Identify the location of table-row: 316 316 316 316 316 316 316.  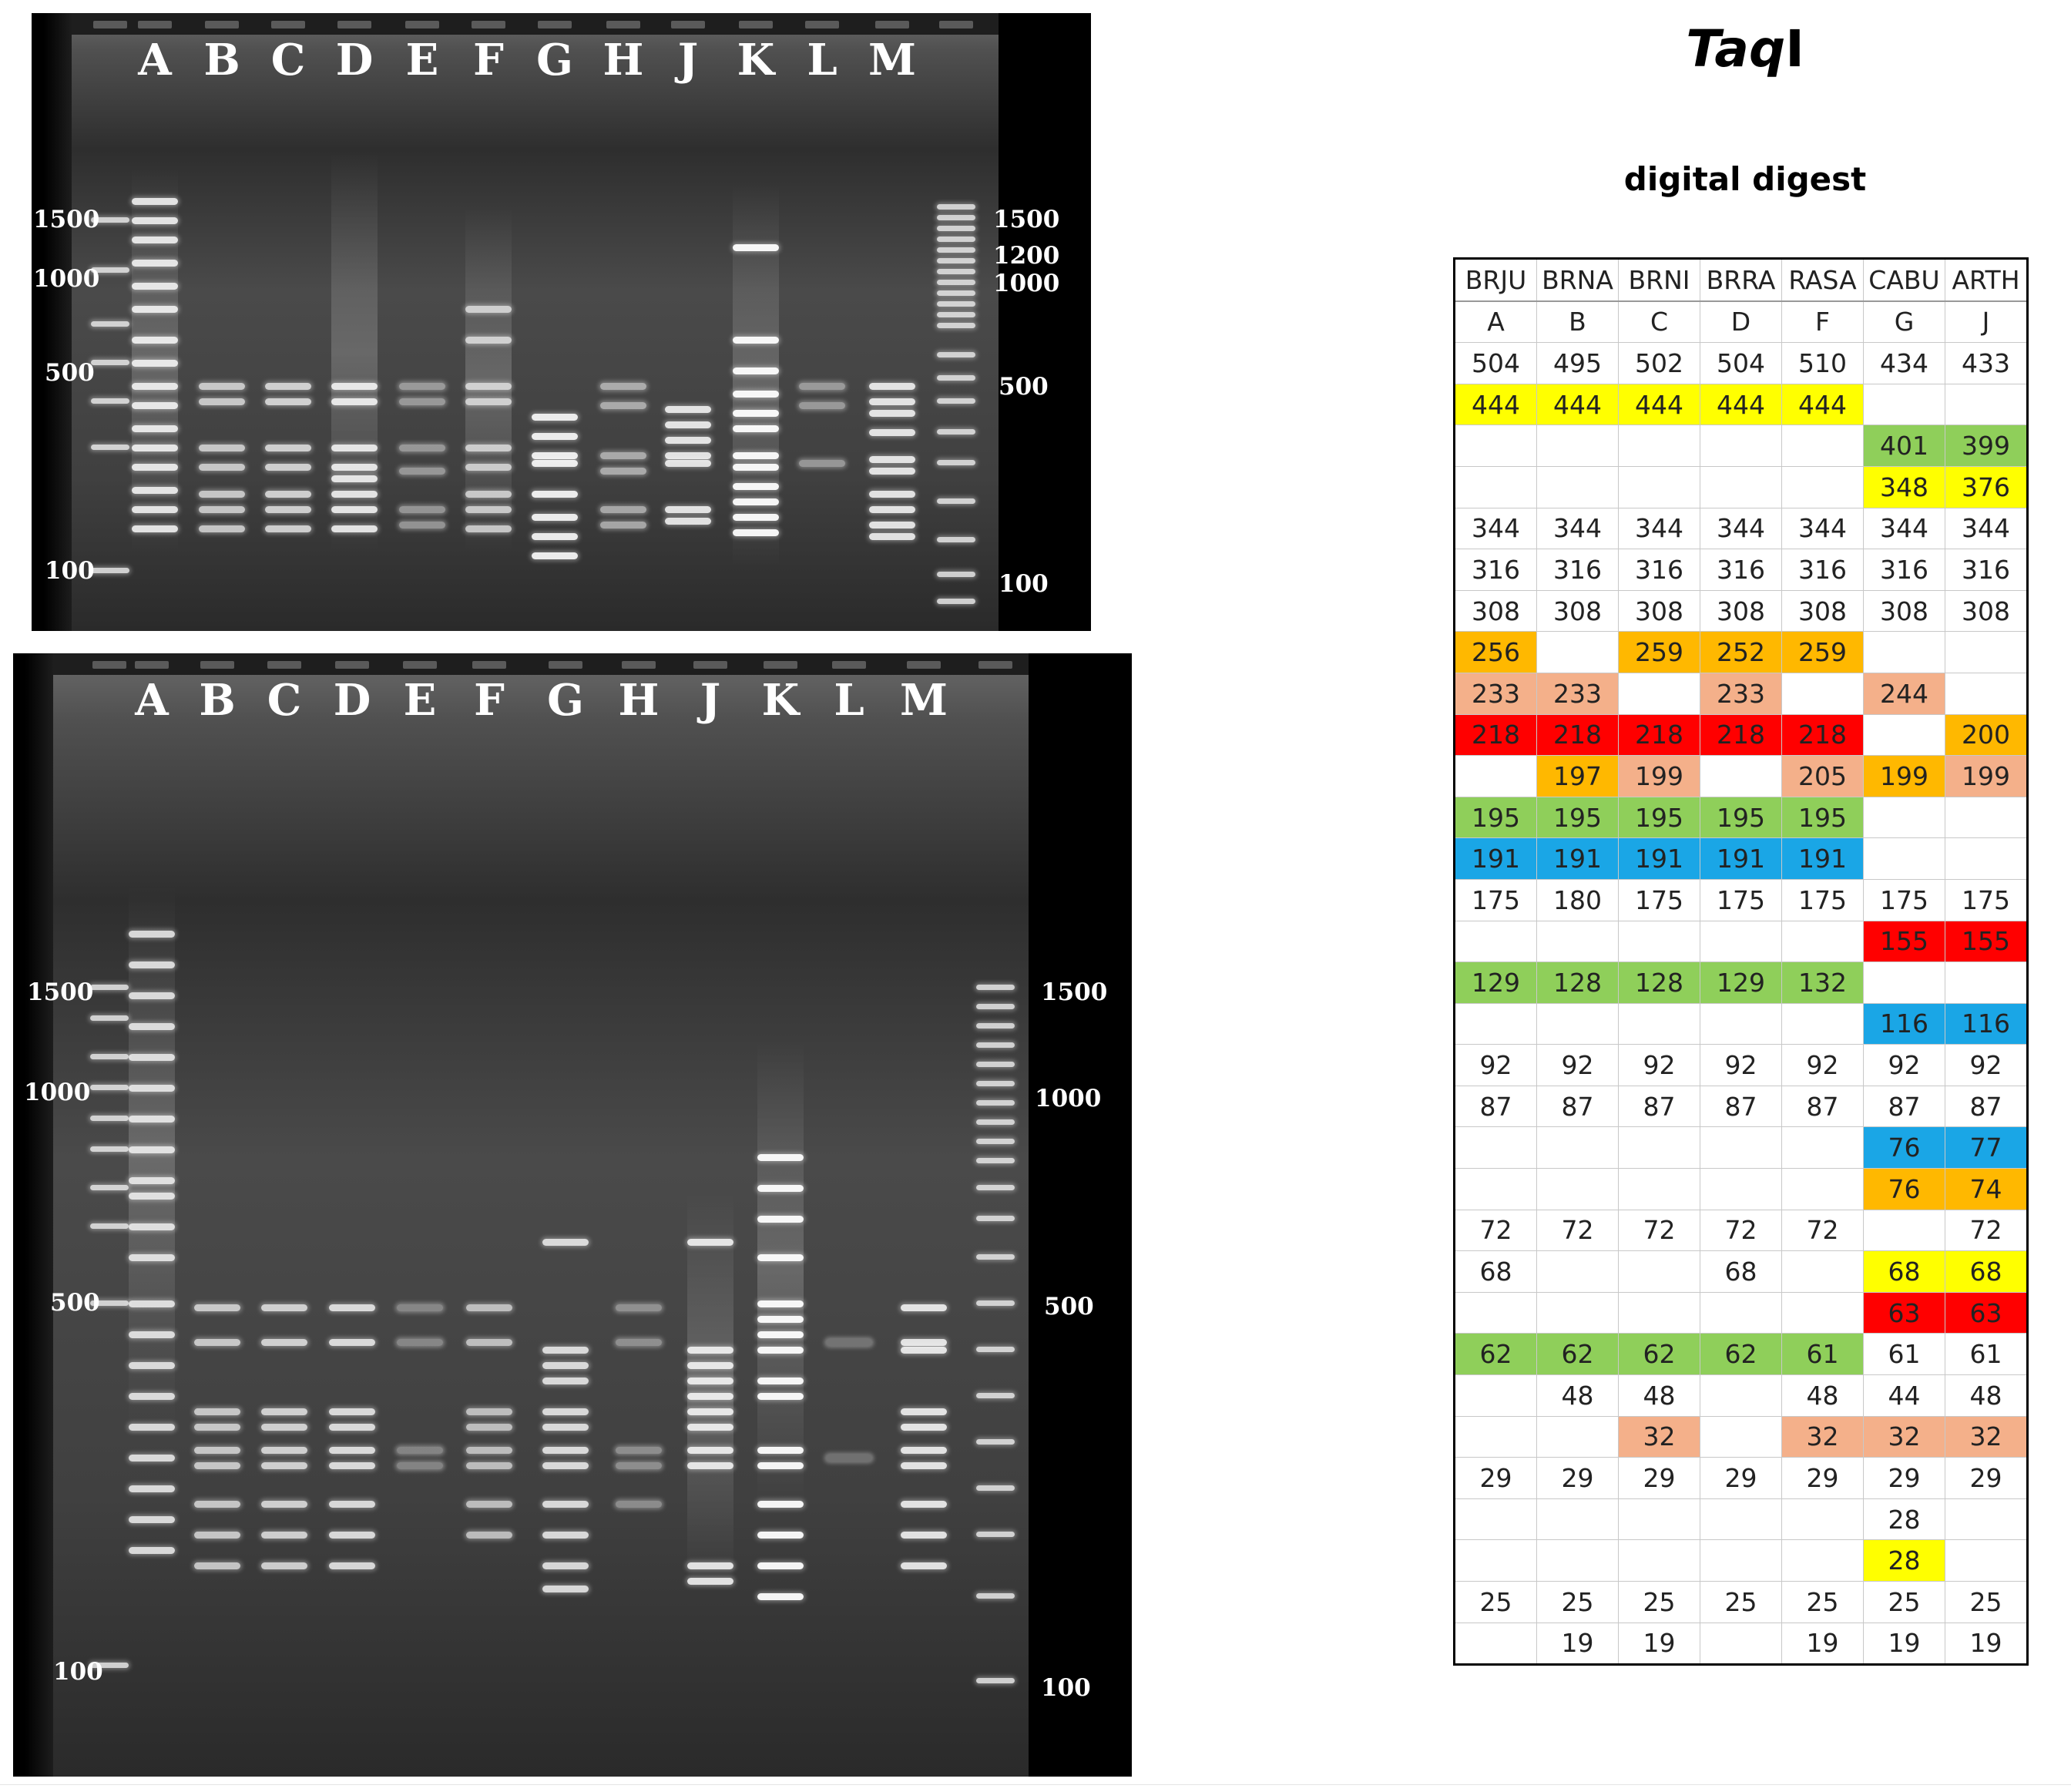
(1741, 570).